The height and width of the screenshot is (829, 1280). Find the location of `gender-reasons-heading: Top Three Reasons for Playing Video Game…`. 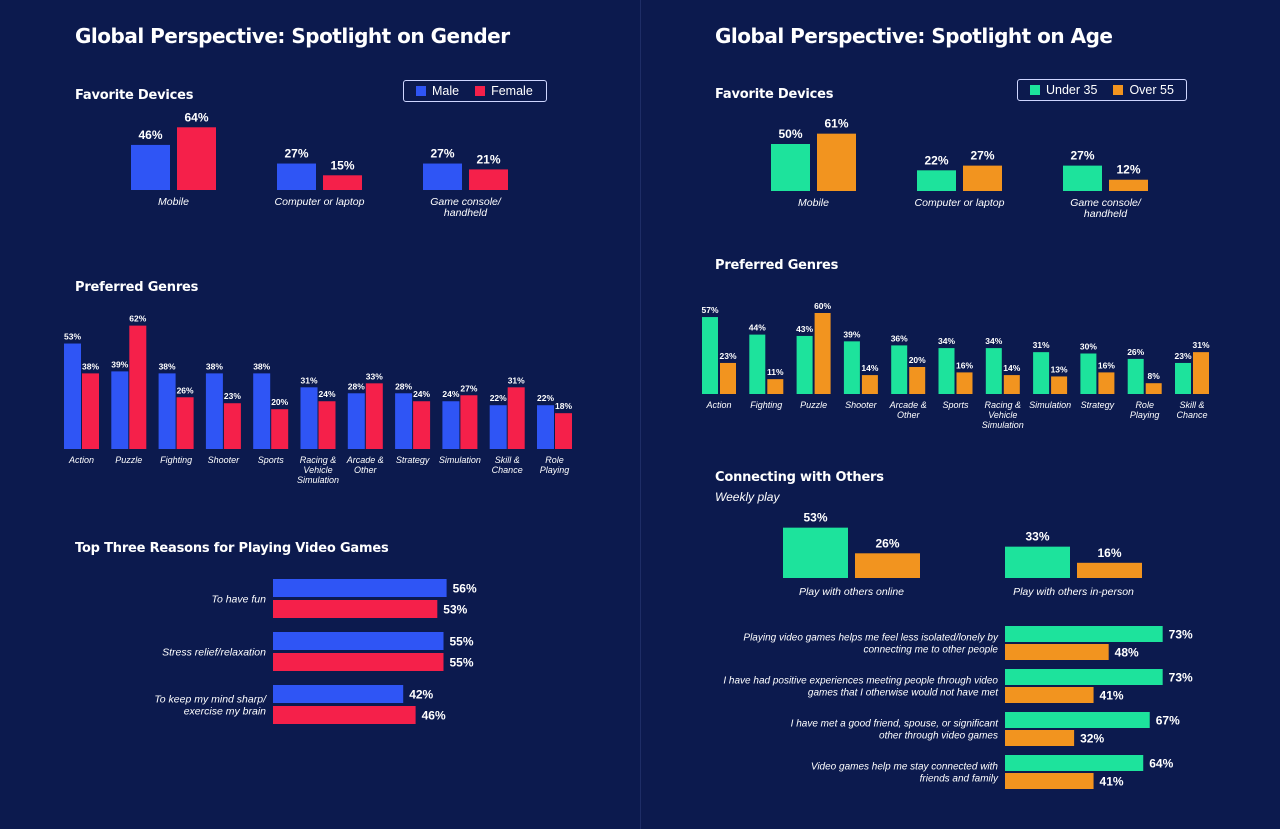

gender-reasons-heading: Top Three Reasons for Playing Video Game… is located at coordinates (232, 548).